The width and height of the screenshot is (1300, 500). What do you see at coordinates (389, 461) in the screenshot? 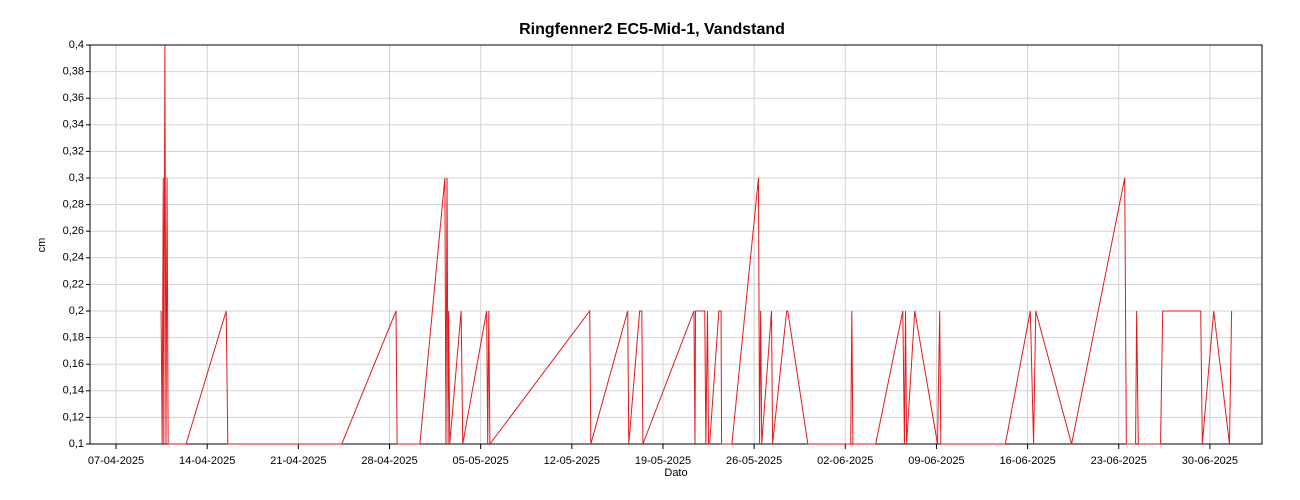
I see `x-tick-label: 28-04-2025` at bounding box center [389, 461].